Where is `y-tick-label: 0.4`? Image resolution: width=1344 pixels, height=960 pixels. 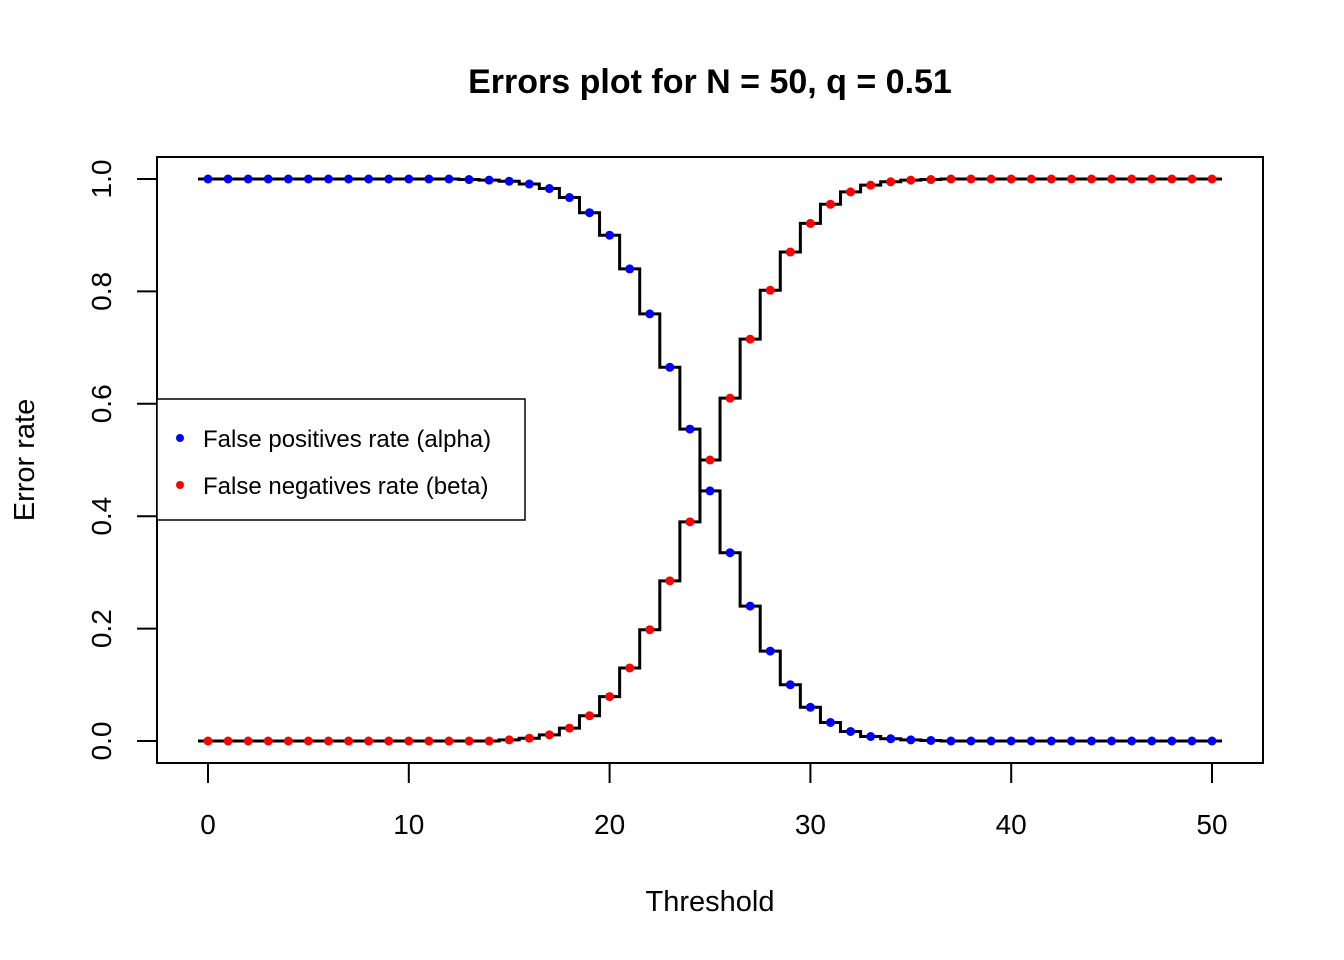 y-tick-label: 0.4 is located at coordinates (101, 516).